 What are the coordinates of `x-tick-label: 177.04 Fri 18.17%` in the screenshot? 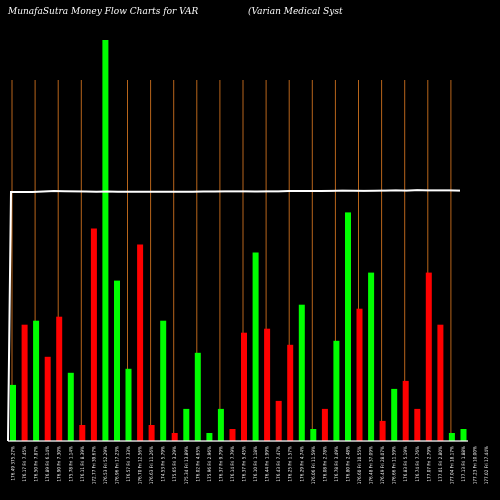 It's located at (451, 465).